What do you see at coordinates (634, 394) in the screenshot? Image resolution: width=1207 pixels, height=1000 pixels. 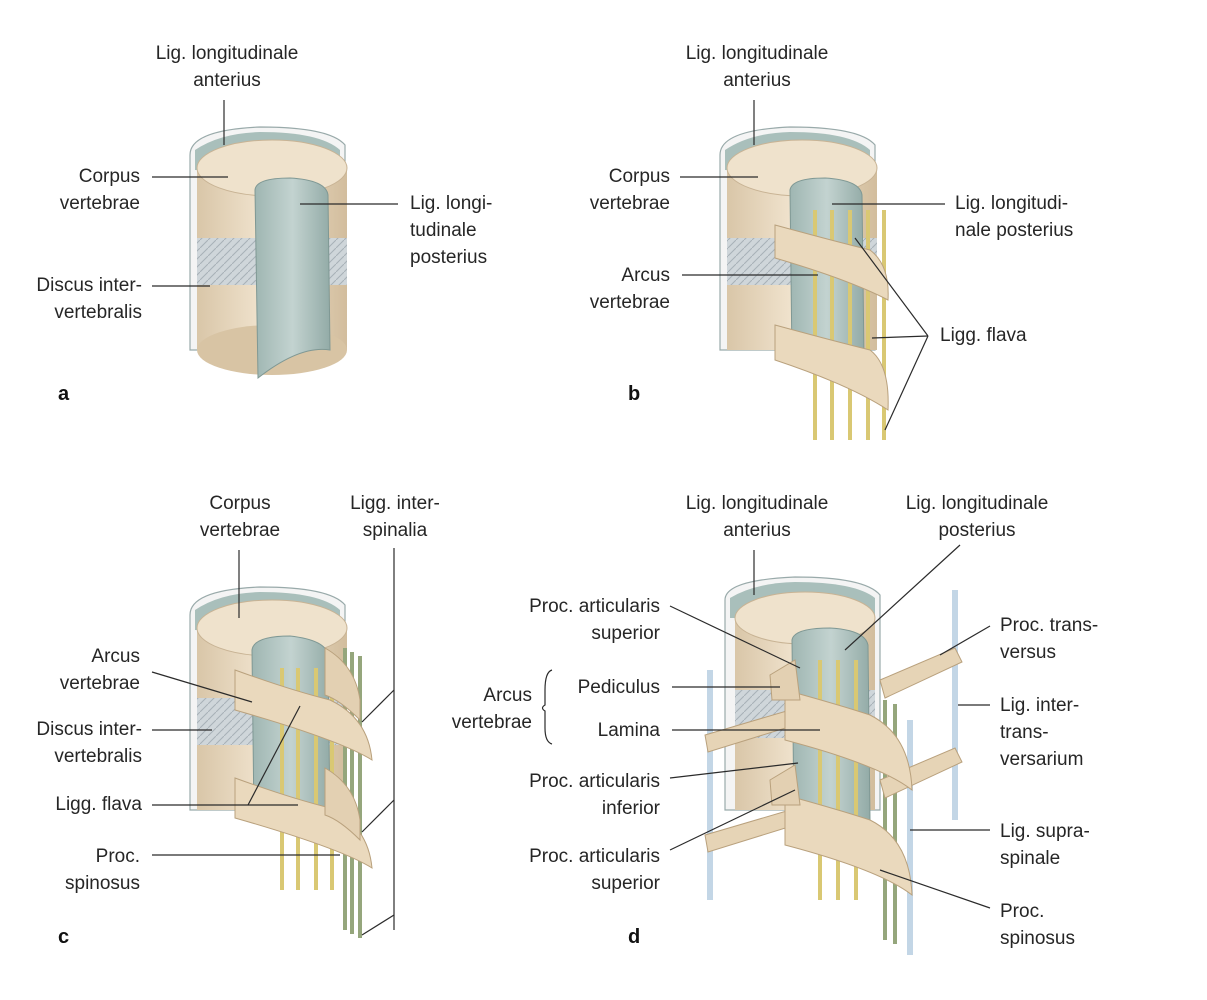 I see `panel-letter-b: b` at bounding box center [634, 394].